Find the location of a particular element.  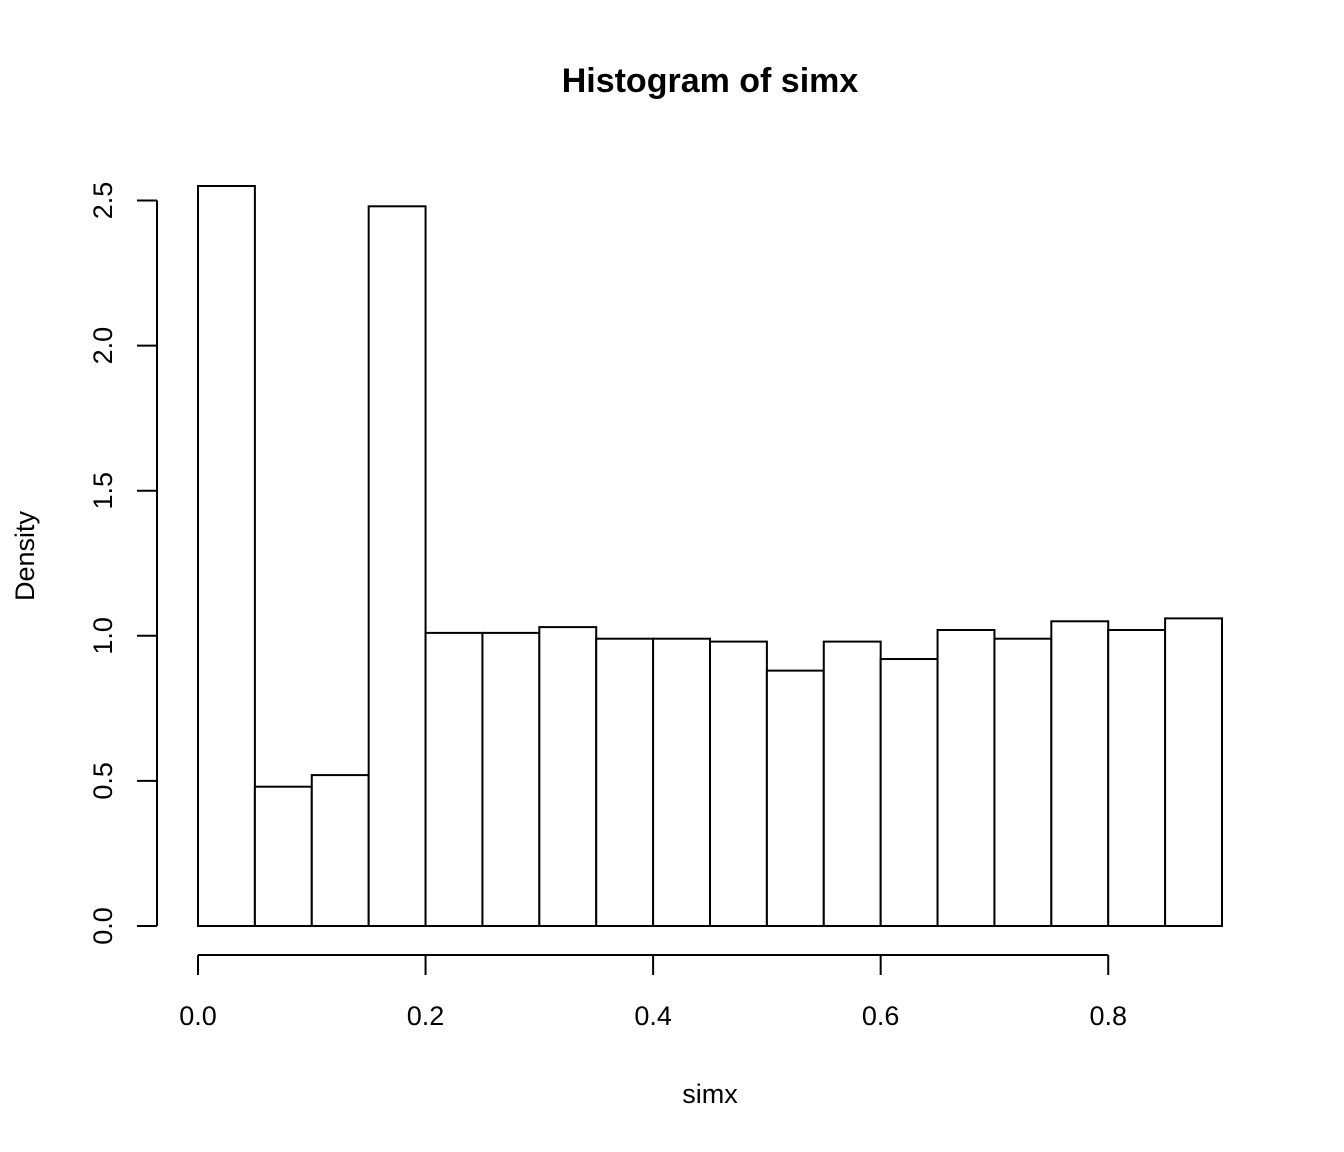

y-tick-label: 2.0 is located at coordinates (103, 346).